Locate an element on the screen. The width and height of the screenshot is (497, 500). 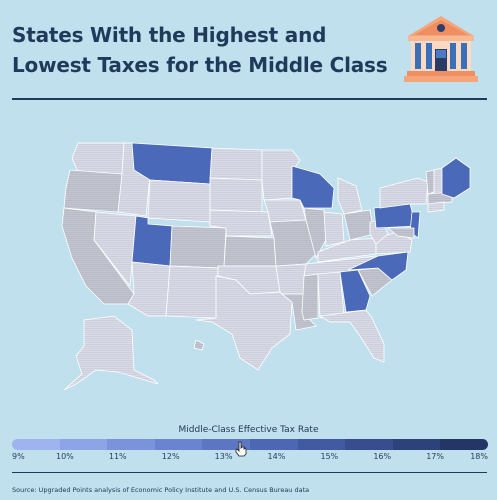
state-WA is located at coordinates (98, 158).